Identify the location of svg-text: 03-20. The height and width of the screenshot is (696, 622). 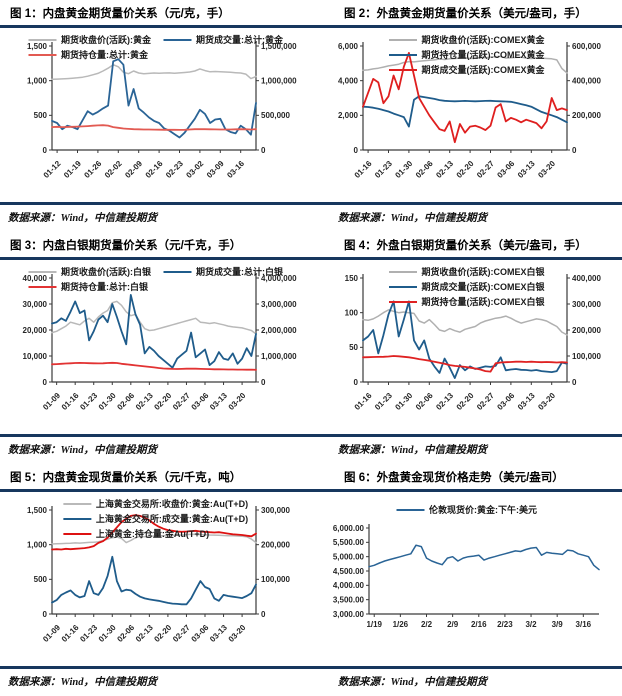
(237, 633).